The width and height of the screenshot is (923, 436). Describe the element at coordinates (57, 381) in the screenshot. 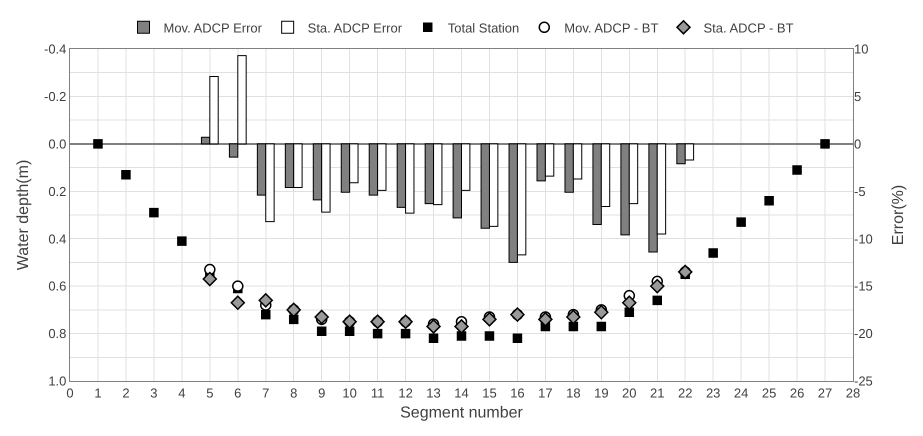

I see `y-tick-label: 1.0` at that location.